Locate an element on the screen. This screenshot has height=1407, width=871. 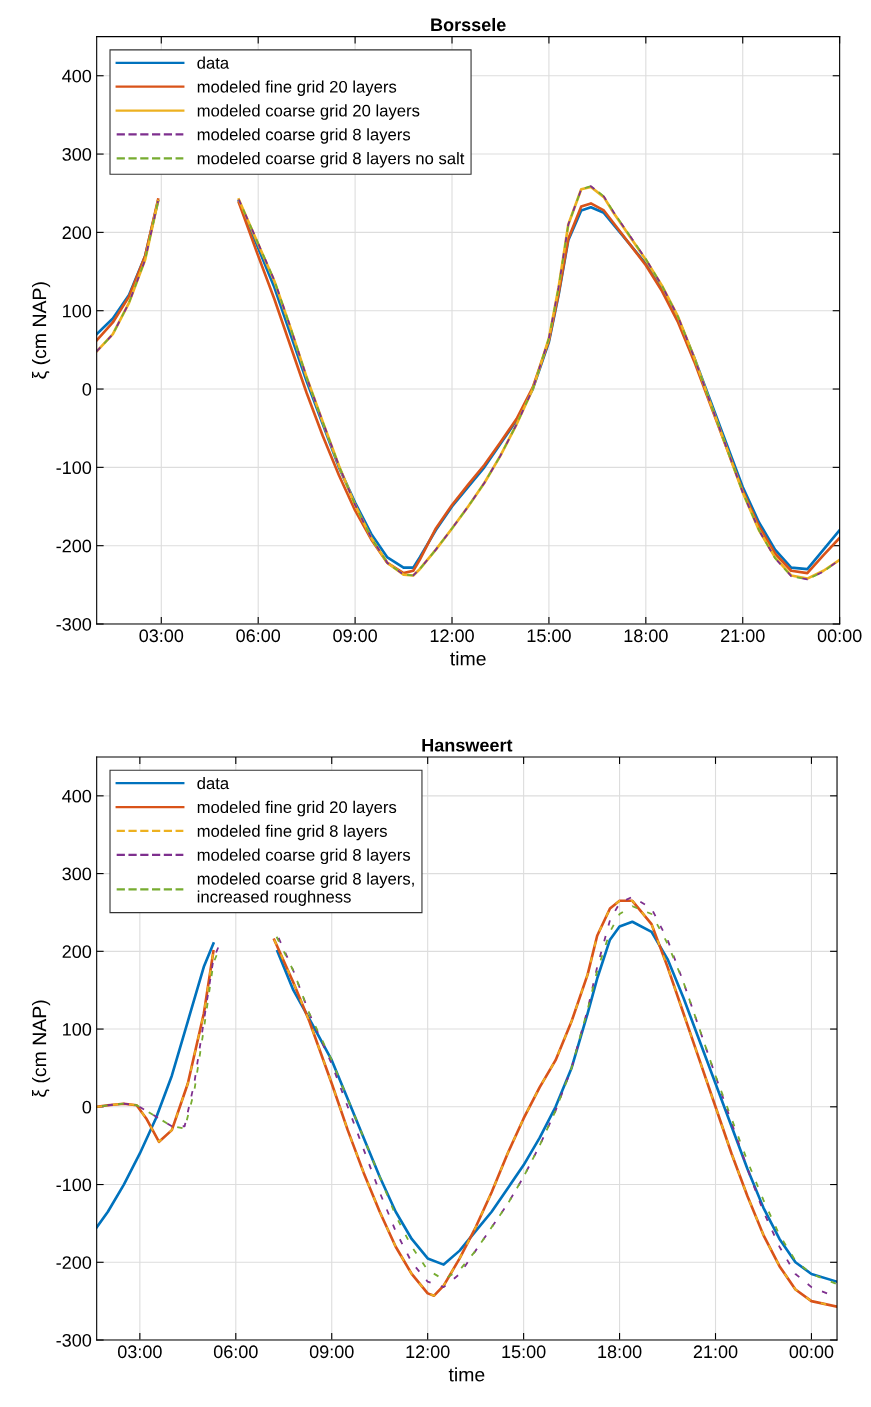
legend-label: modeled coarse grid 8 layers no salt is located at coordinates (331, 160).